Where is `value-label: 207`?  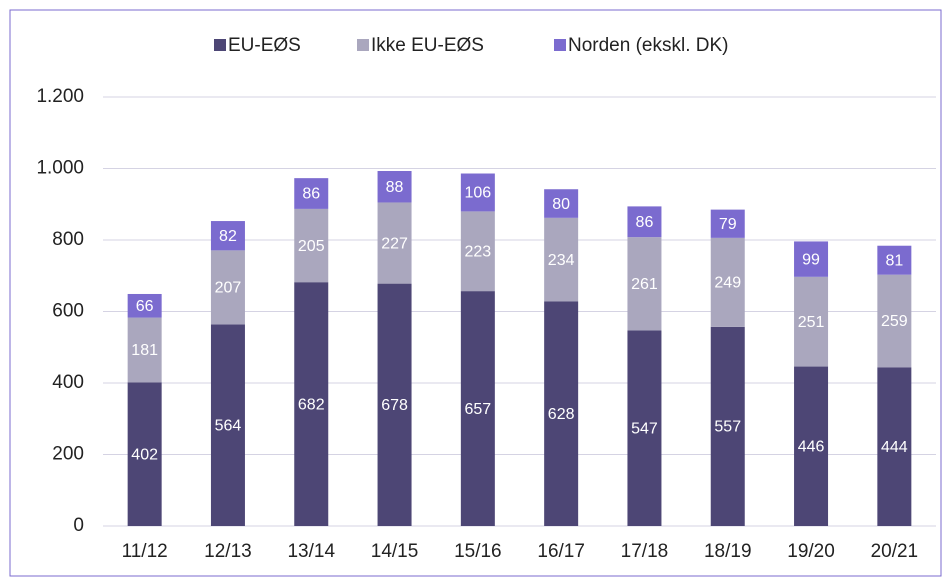 value-label: 207 is located at coordinates (228, 288).